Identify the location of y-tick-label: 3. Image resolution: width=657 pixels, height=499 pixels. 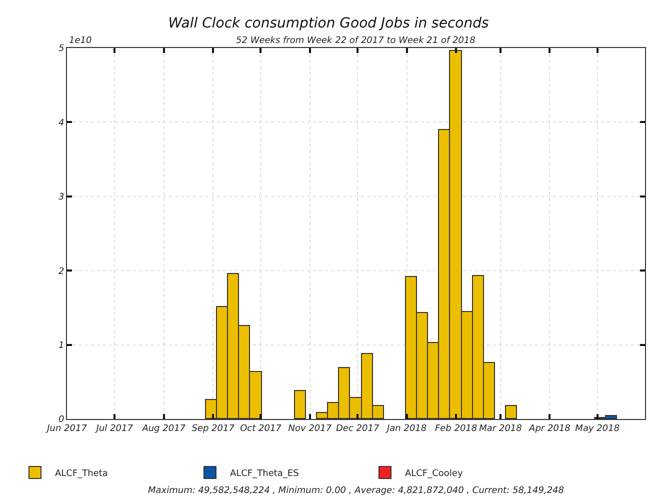
(61, 197).